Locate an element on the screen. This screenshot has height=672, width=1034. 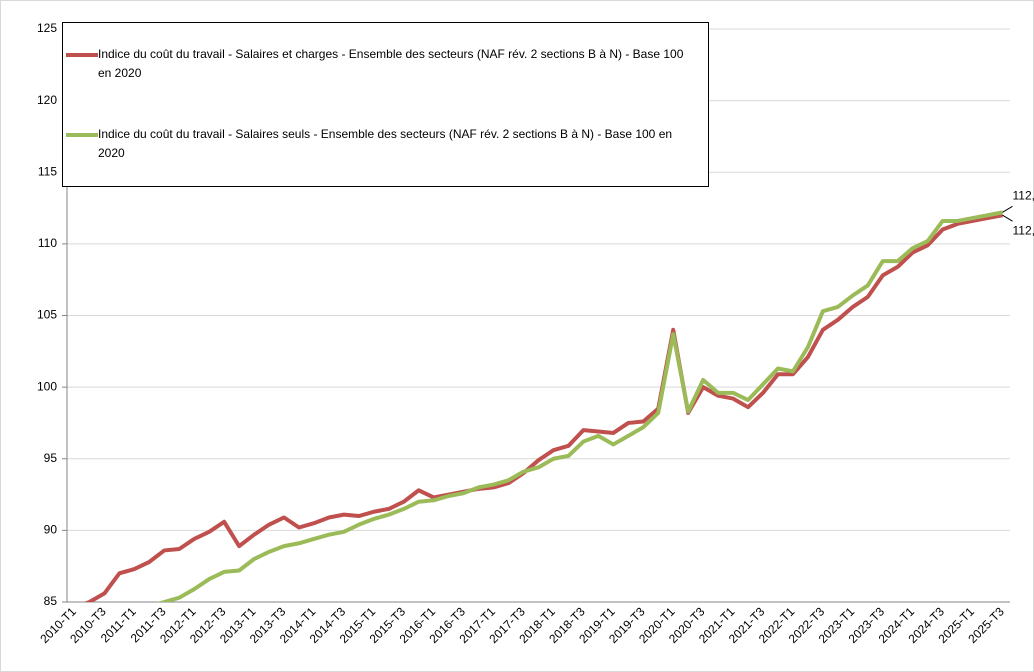
y-tick-label: 105 is located at coordinates (47, 315).